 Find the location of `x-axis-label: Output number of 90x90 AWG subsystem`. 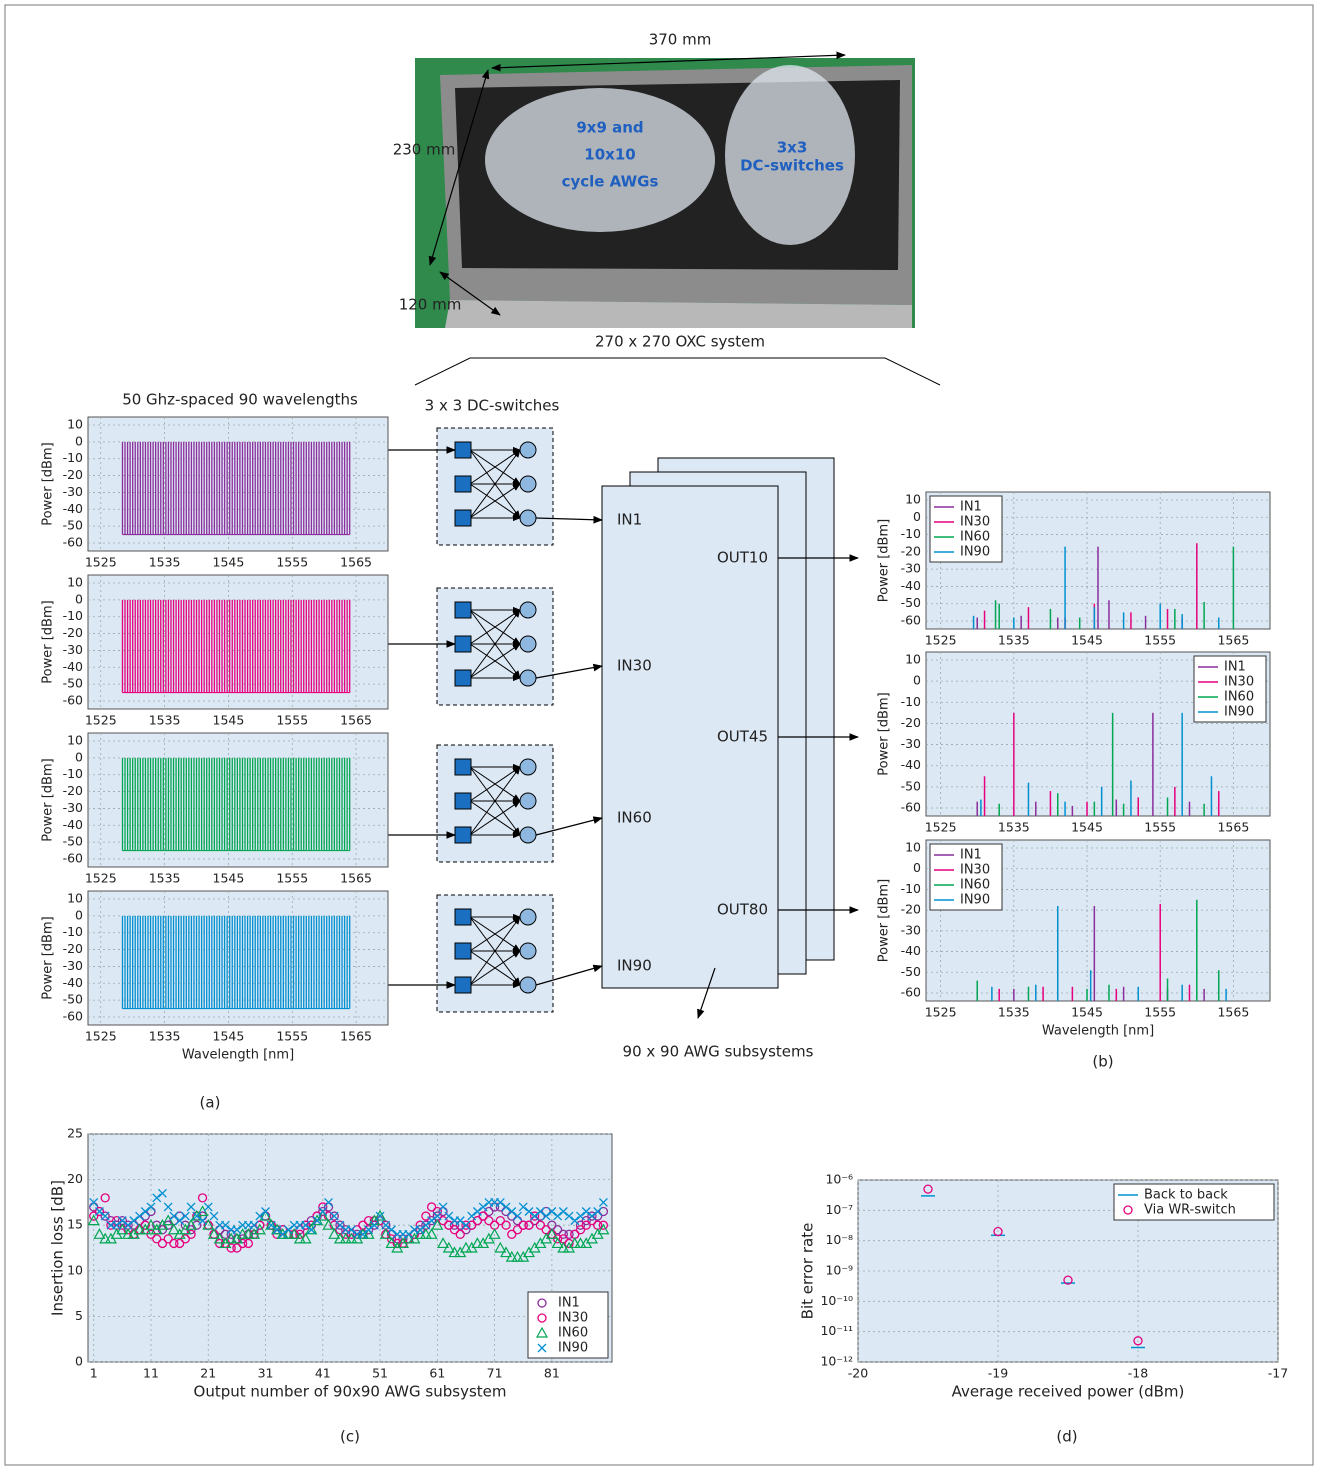

x-axis-label: Output number of 90x90 AWG subsystem is located at coordinates (350, 1392).